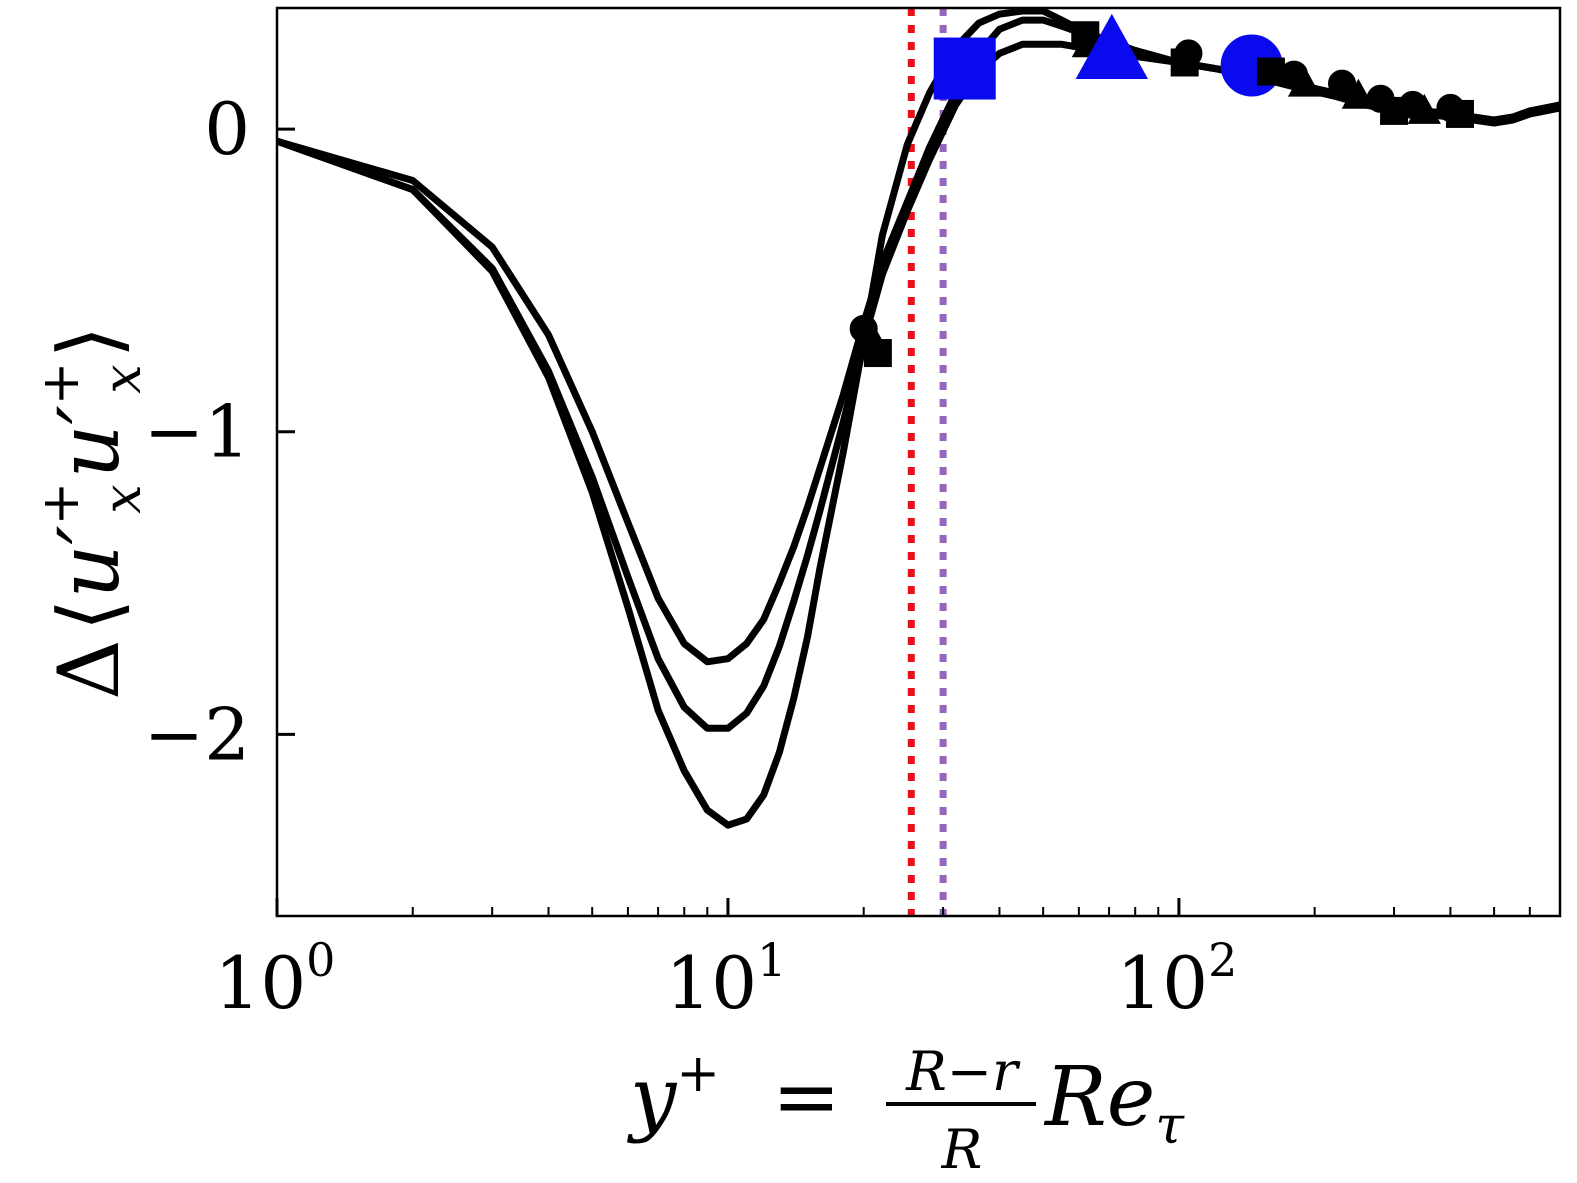  What do you see at coordinates (275, 979) in the screenshot?
I see `x-tick-label-1: 10⁰` at bounding box center [275, 979].